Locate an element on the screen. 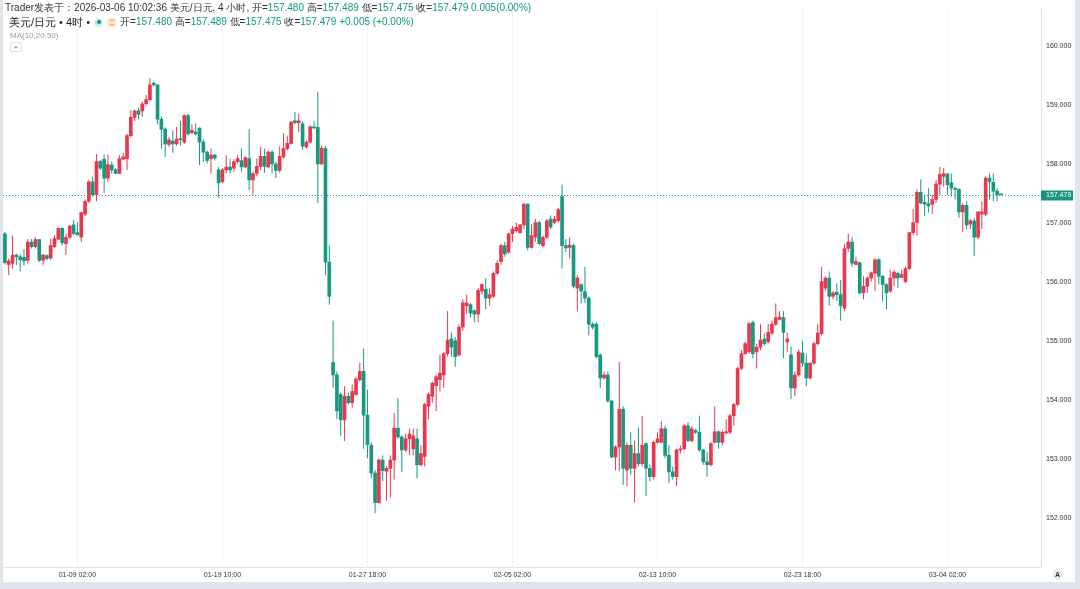 The height and width of the screenshot is (589, 1080). text: 开=157.480 高=157.489 低=157.475 收=157.479 +0.005 (+0.00%) is located at coordinates (267, 21).